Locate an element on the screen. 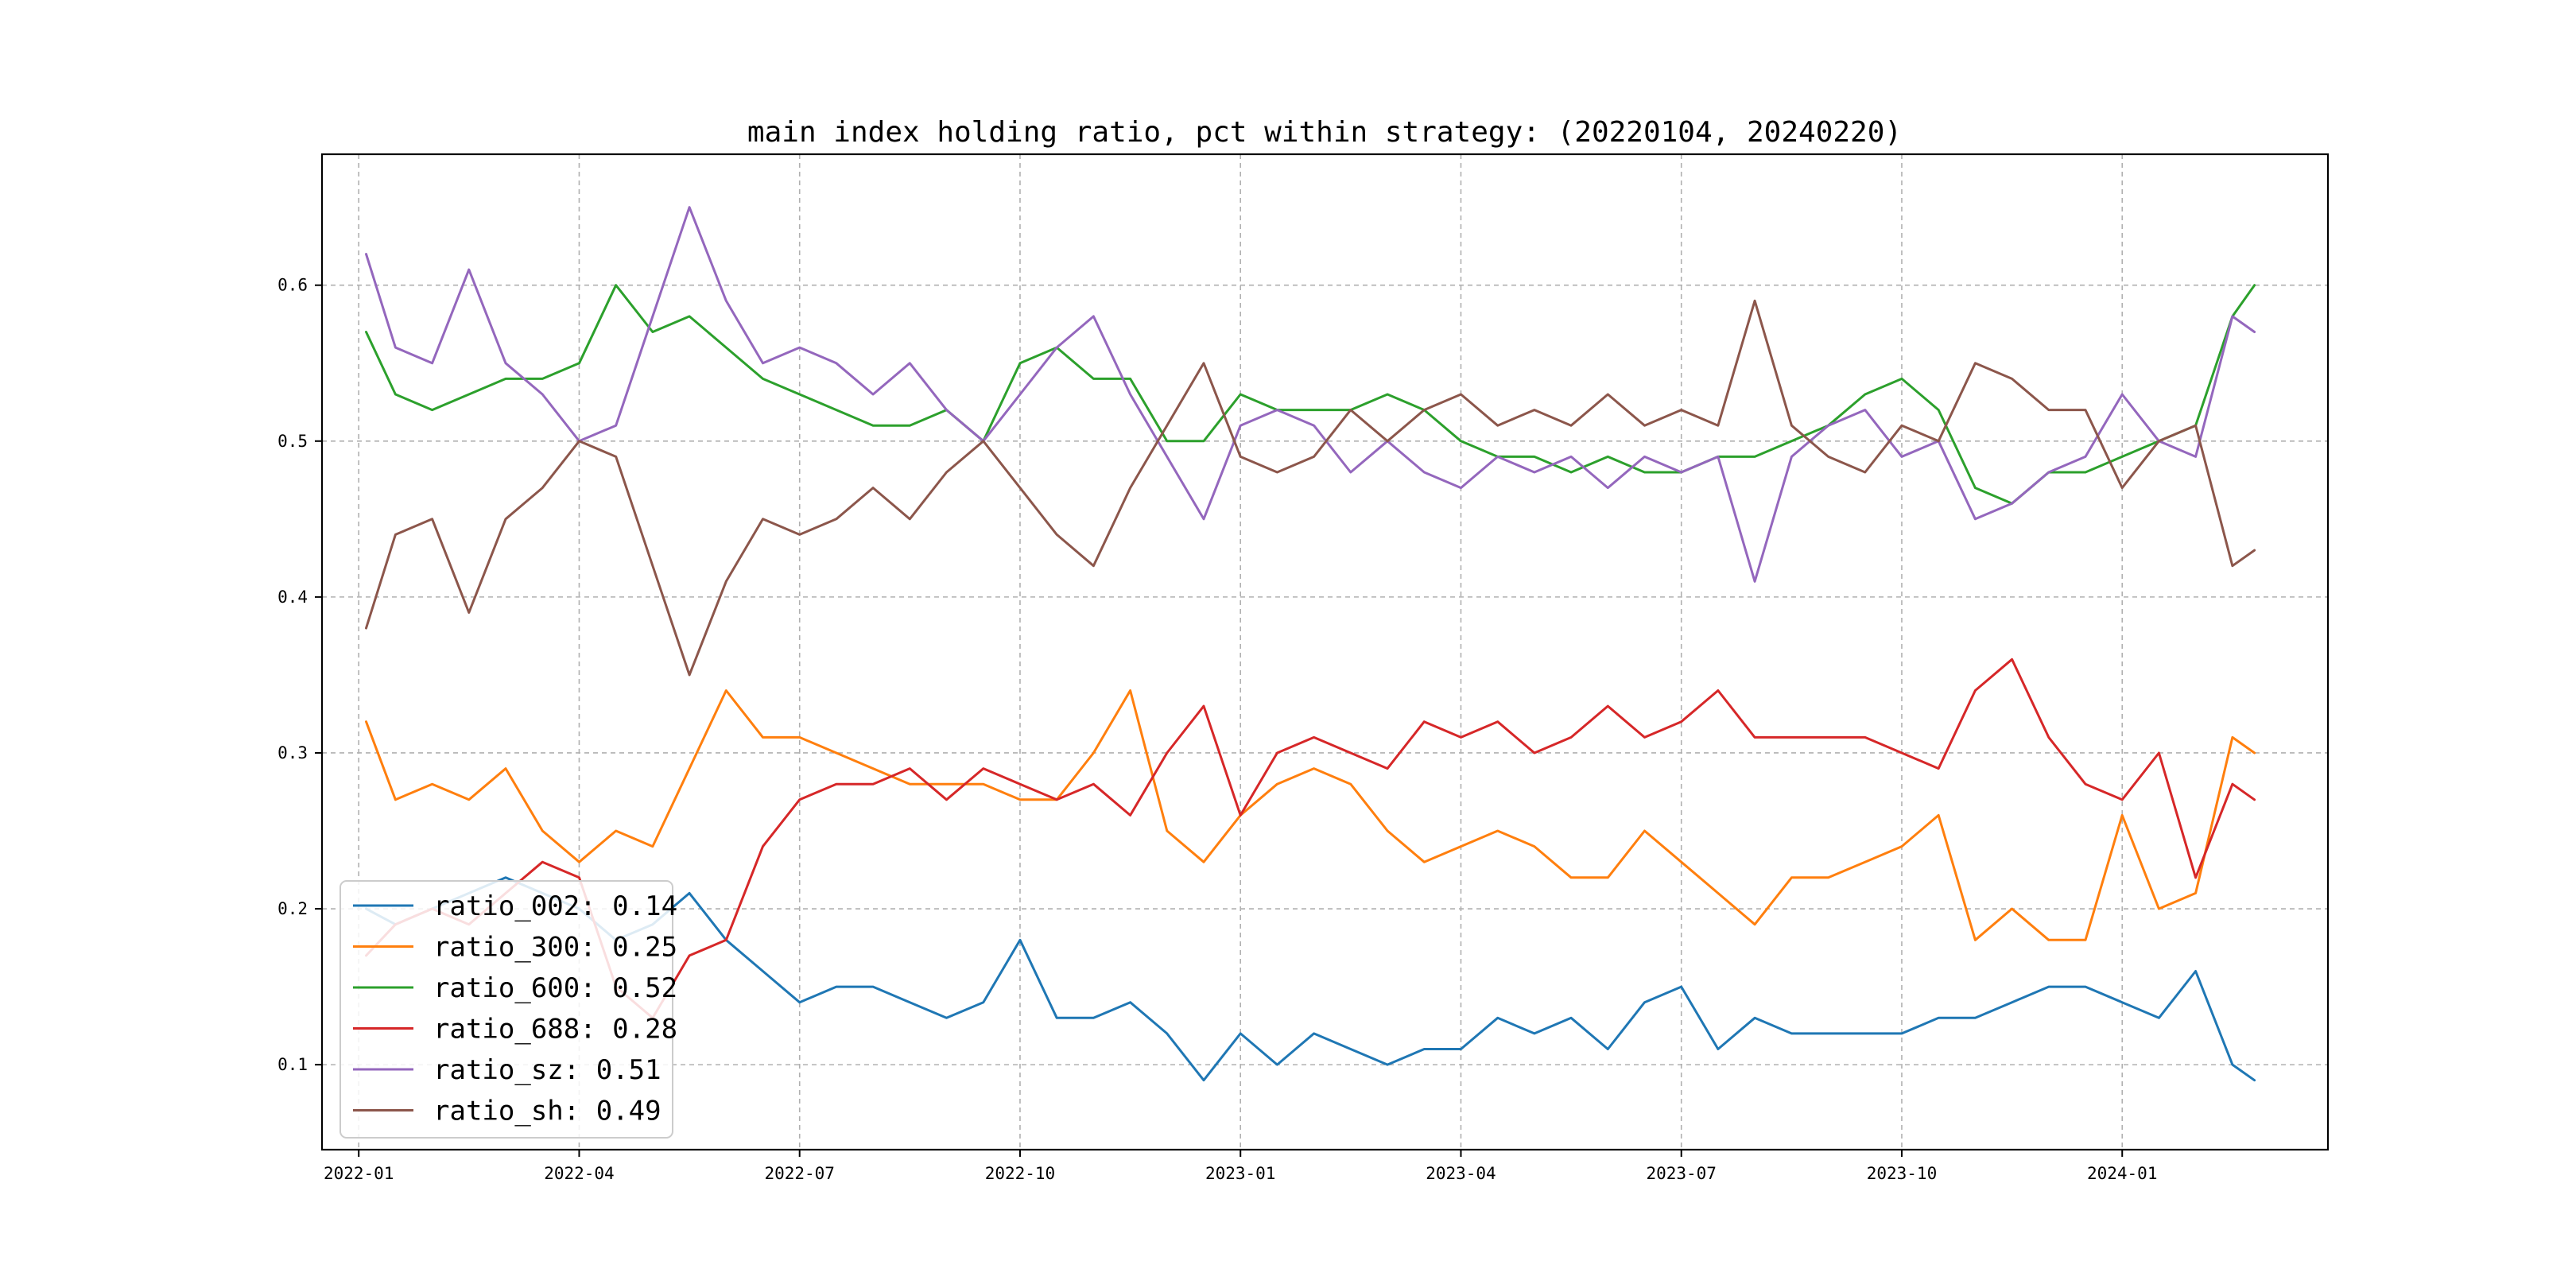 The width and height of the screenshot is (2576, 1288). x-tick-label: 2023-04 is located at coordinates (1461, 1173).